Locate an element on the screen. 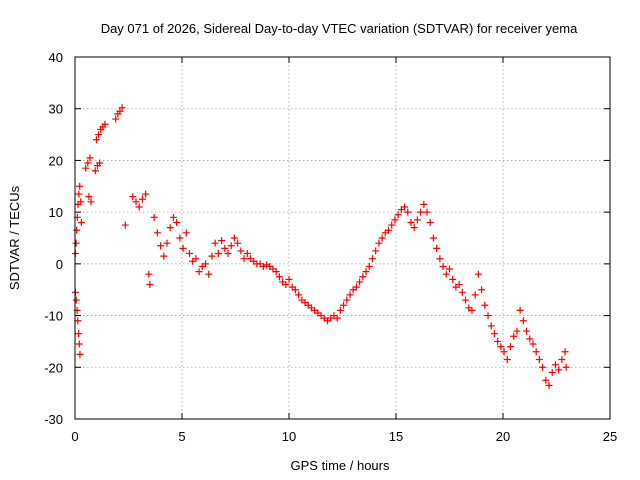  x-tick-label: 5 is located at coordinates (181, 436).